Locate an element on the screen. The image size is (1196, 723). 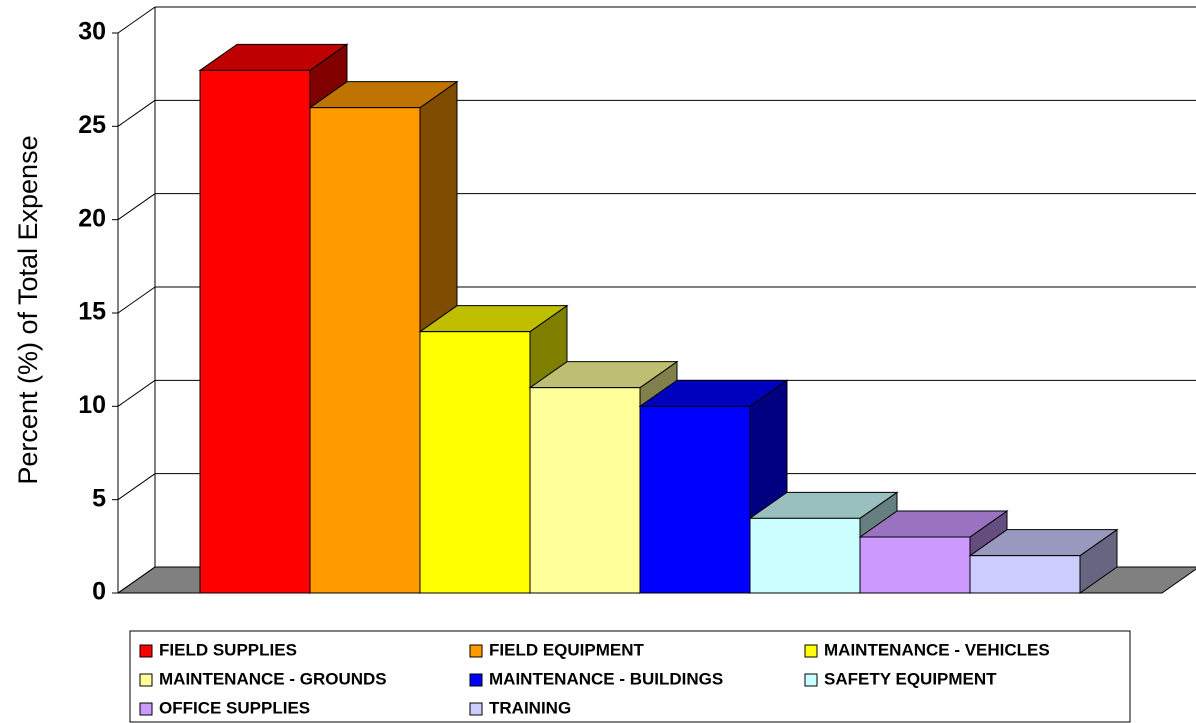
y-tick-label: 25 is located at coordinates (92, 125).